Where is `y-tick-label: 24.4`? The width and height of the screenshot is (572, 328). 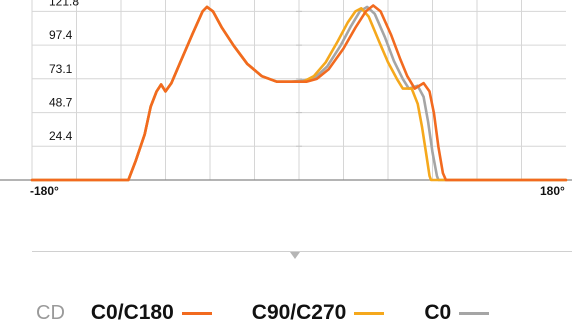
y-tick-label: 24.4 is located at coordinates (61, 136).